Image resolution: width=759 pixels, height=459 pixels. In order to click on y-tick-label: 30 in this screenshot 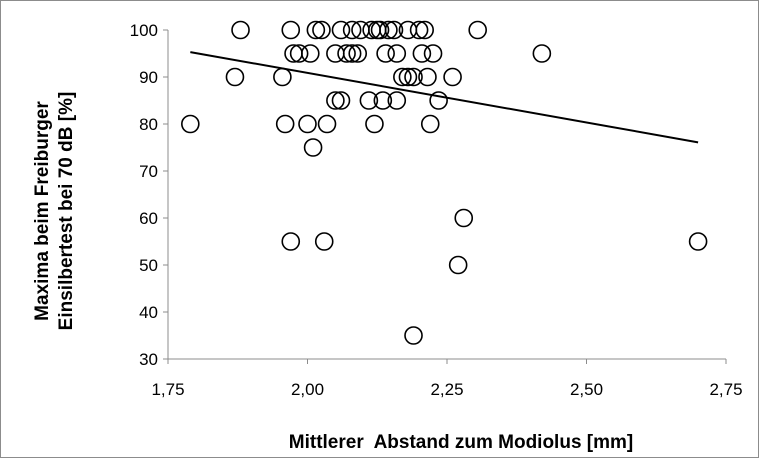, I will do `click(148, 359)`.